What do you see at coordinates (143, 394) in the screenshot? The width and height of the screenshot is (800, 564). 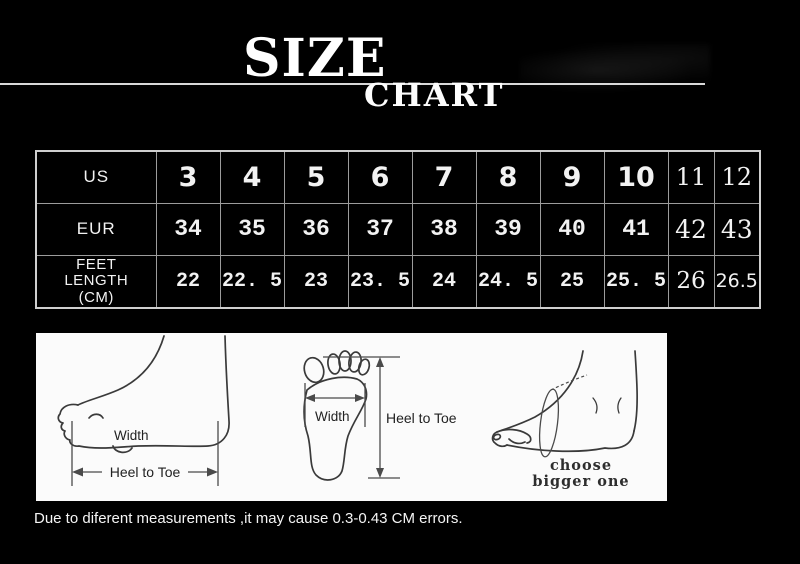 I see `foot-side-outline` at bounding box center [143, 394].